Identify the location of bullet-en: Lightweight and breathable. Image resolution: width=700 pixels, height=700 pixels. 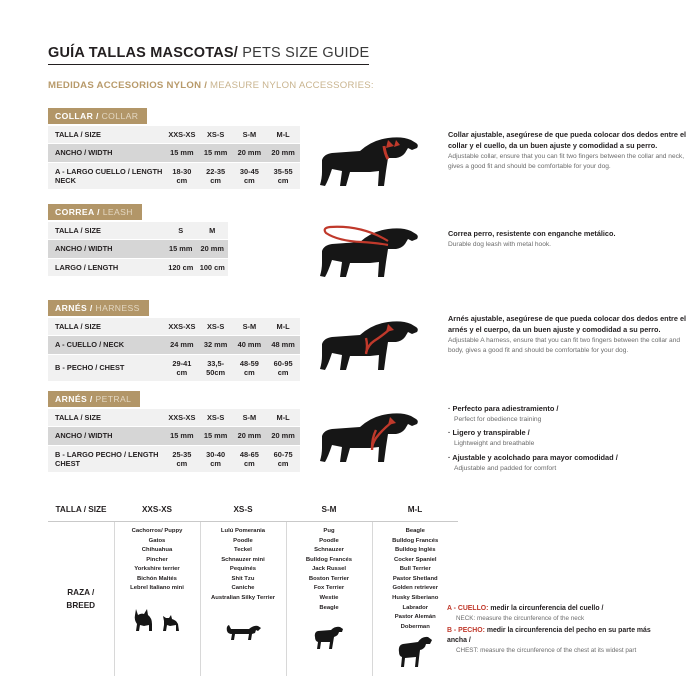
(494, 444).